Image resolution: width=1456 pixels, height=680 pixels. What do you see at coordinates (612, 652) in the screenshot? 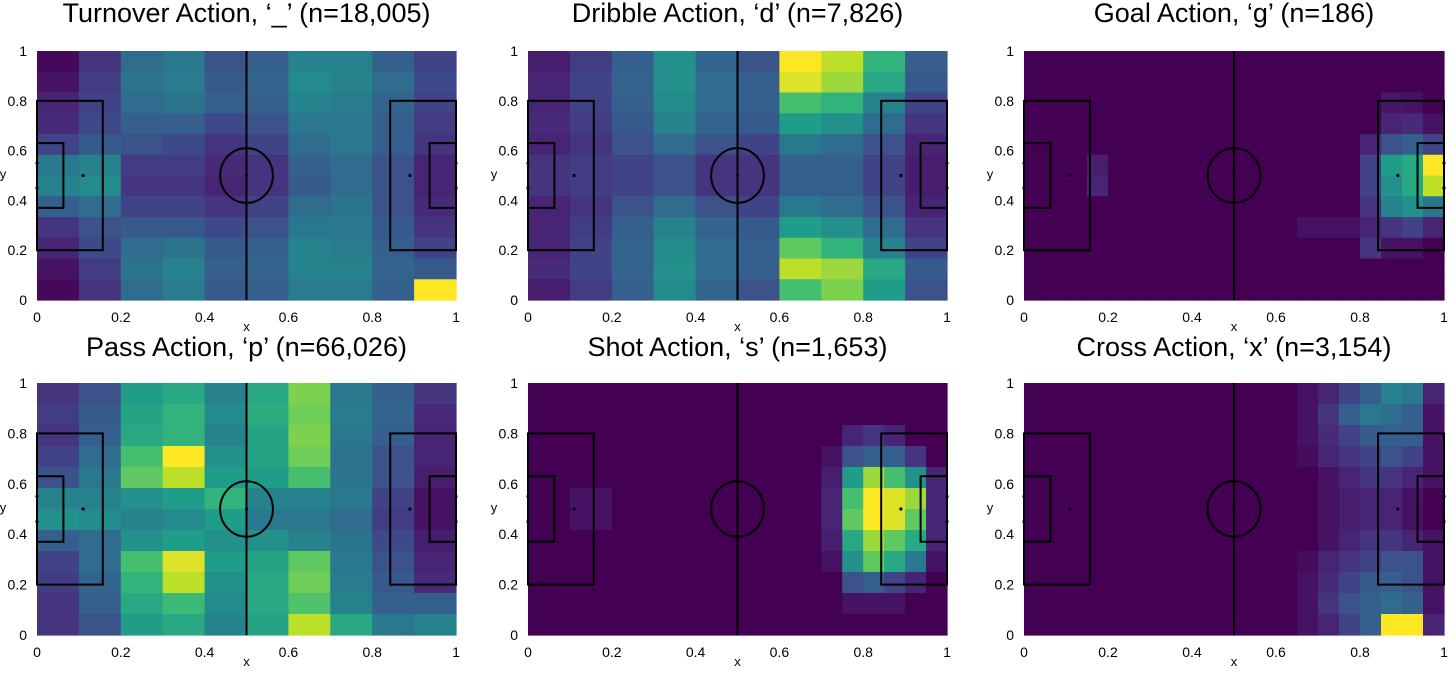
I see `x-tick-label: 0.2` at bounding box center [612, 652].